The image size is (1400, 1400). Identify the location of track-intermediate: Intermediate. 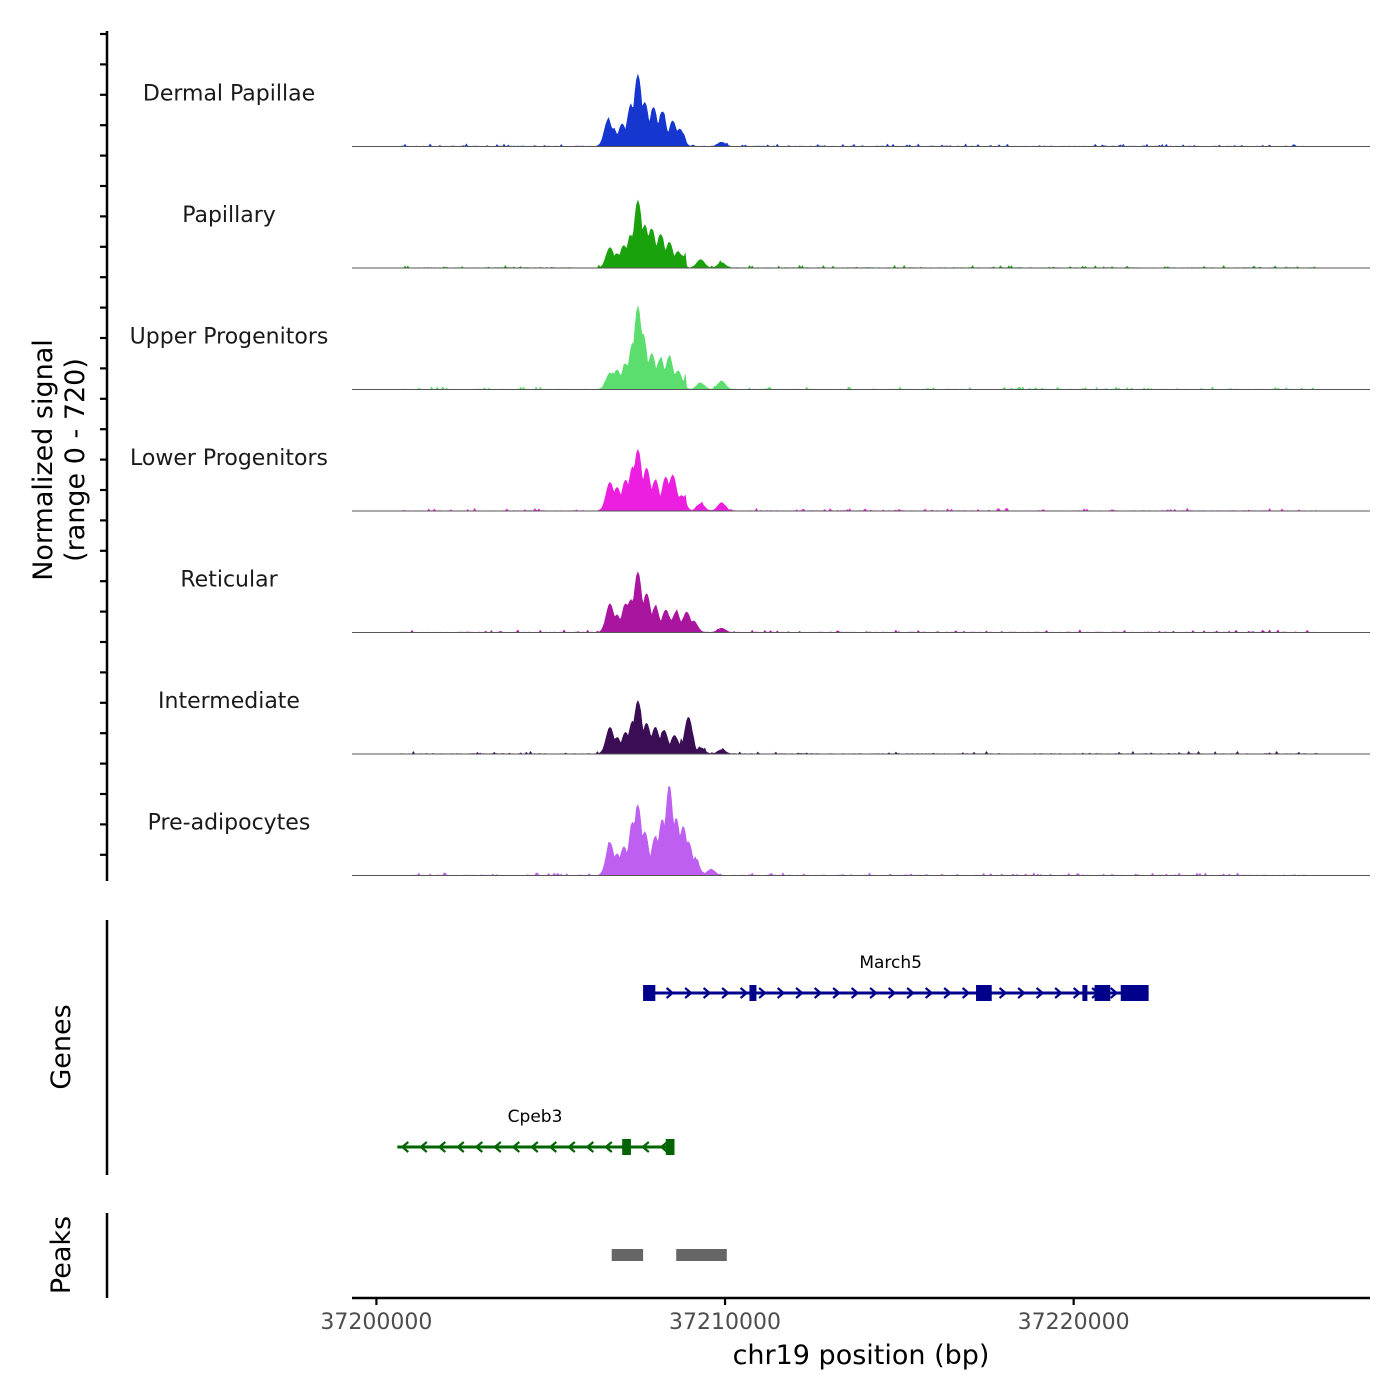
(764, 722).